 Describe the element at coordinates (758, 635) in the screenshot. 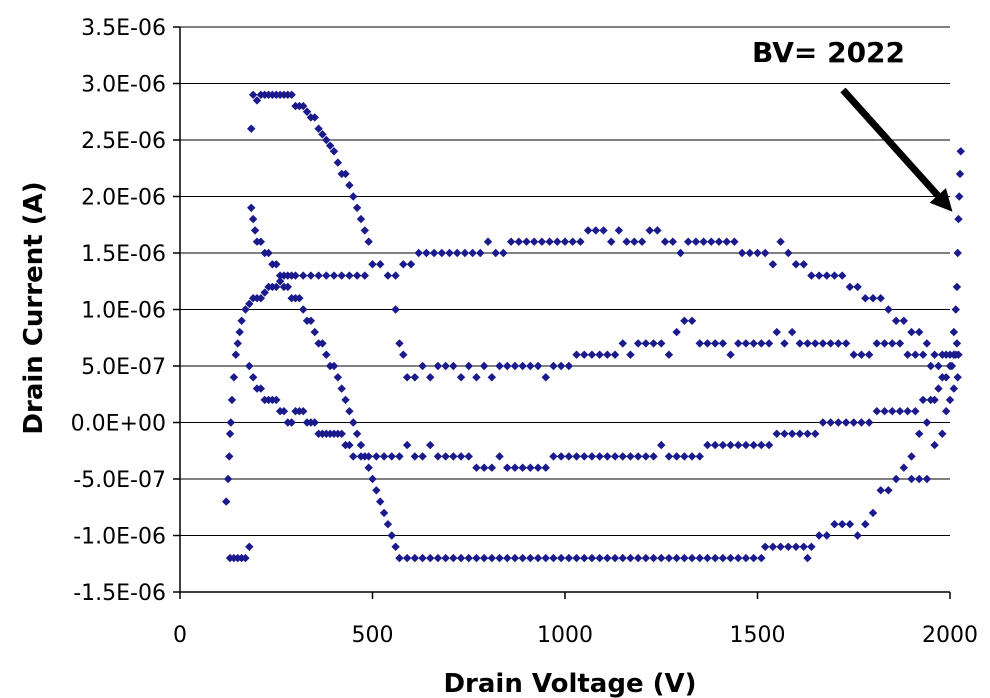

I see `x-tick-label: 1500` at that location.